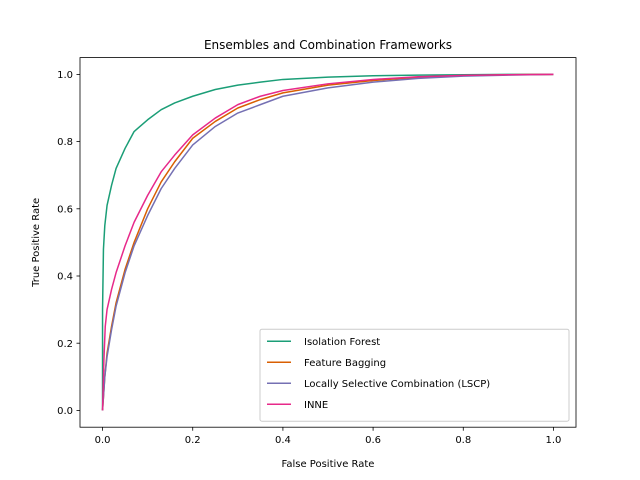 The height and width of the screenshot is (480, 640). What do you see at coordinates (328, 464) in the screenshot?
I see `x-axis-label: False Positive Rate` at bounding box center [328, 464].